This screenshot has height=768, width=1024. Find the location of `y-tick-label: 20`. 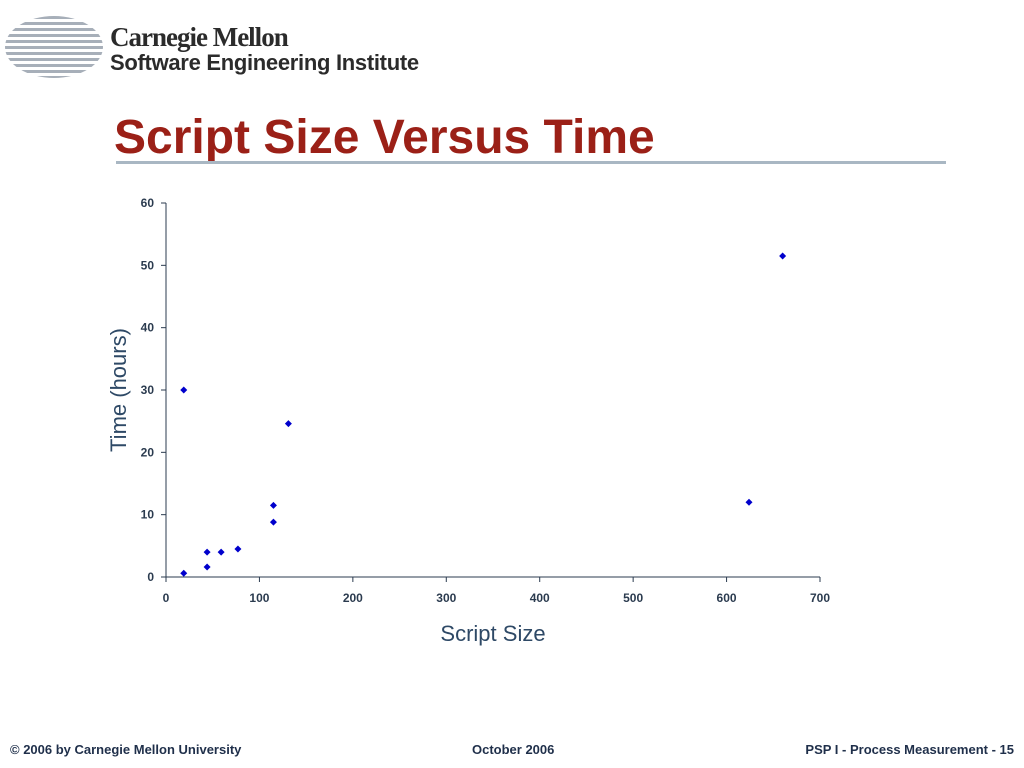

y-tick-label: 20 is located at coordinates (148, 452).